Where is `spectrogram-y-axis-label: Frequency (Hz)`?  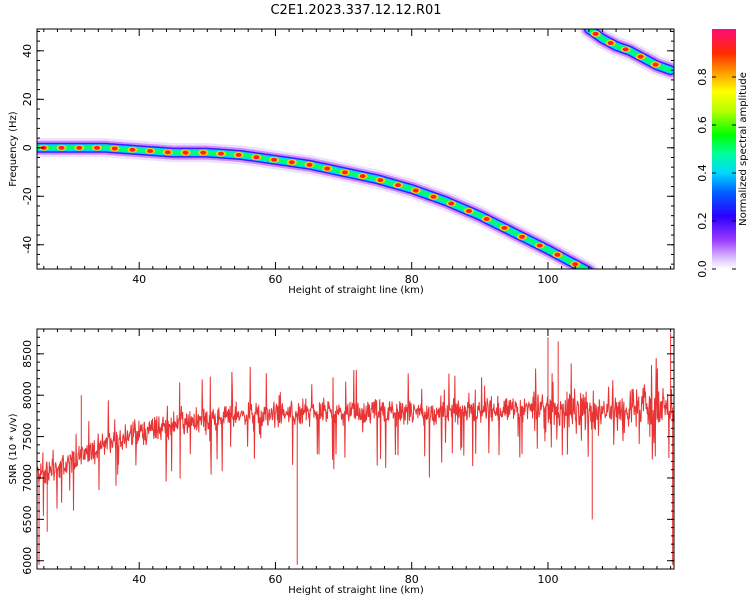 spectrogram-y-axis-label: Frequency (Hz) is located at coordinates (13, 149).